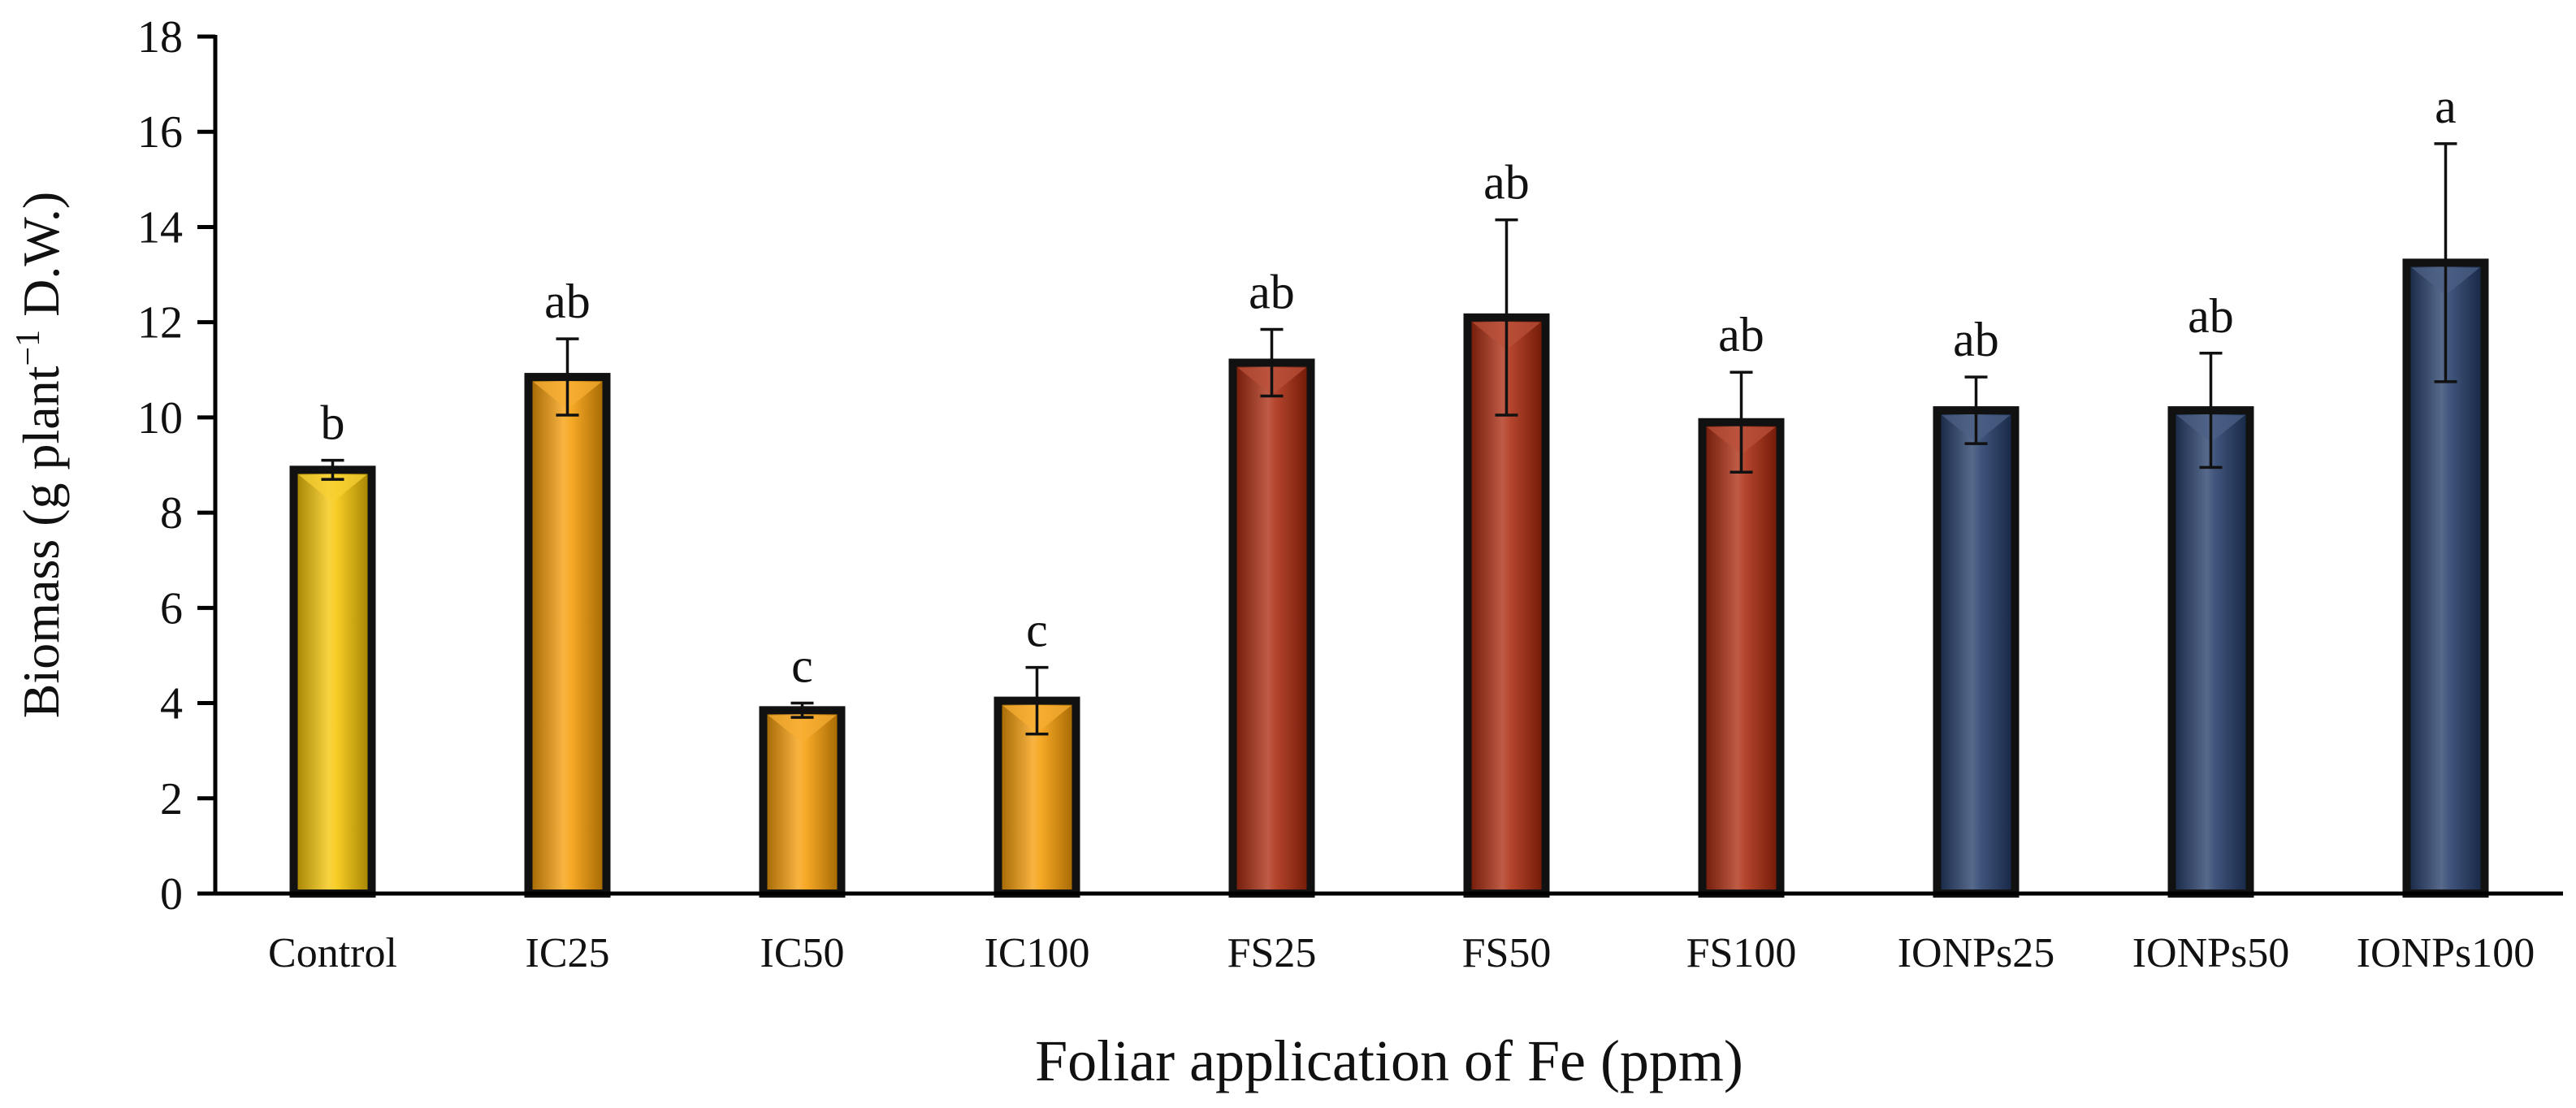  What do you see at coordinates (1038, 953) in the screenshot?
I see `x-tick-label: IC100` at bounding box center [1038, 953].